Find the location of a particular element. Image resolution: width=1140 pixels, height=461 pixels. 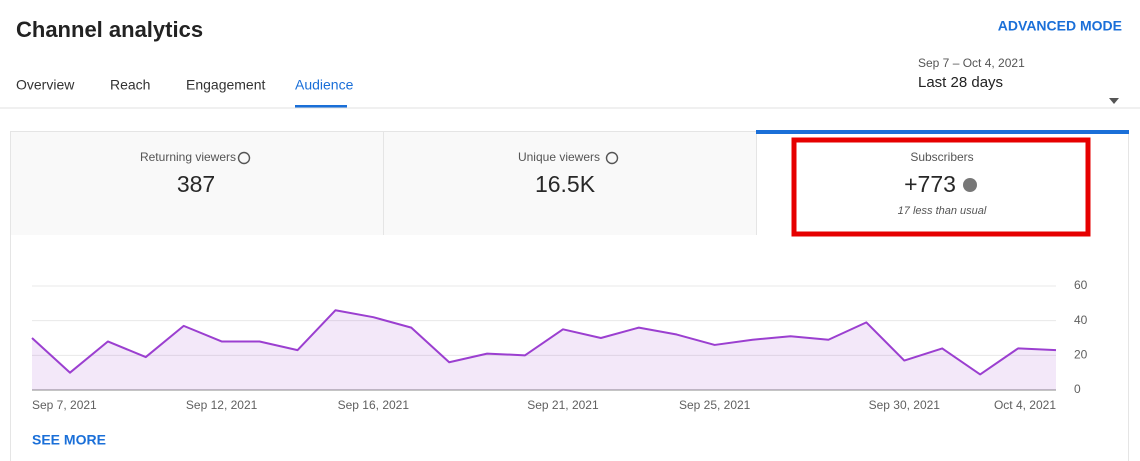

y-tick-label: 60 is located at coordinates (1081, 285).